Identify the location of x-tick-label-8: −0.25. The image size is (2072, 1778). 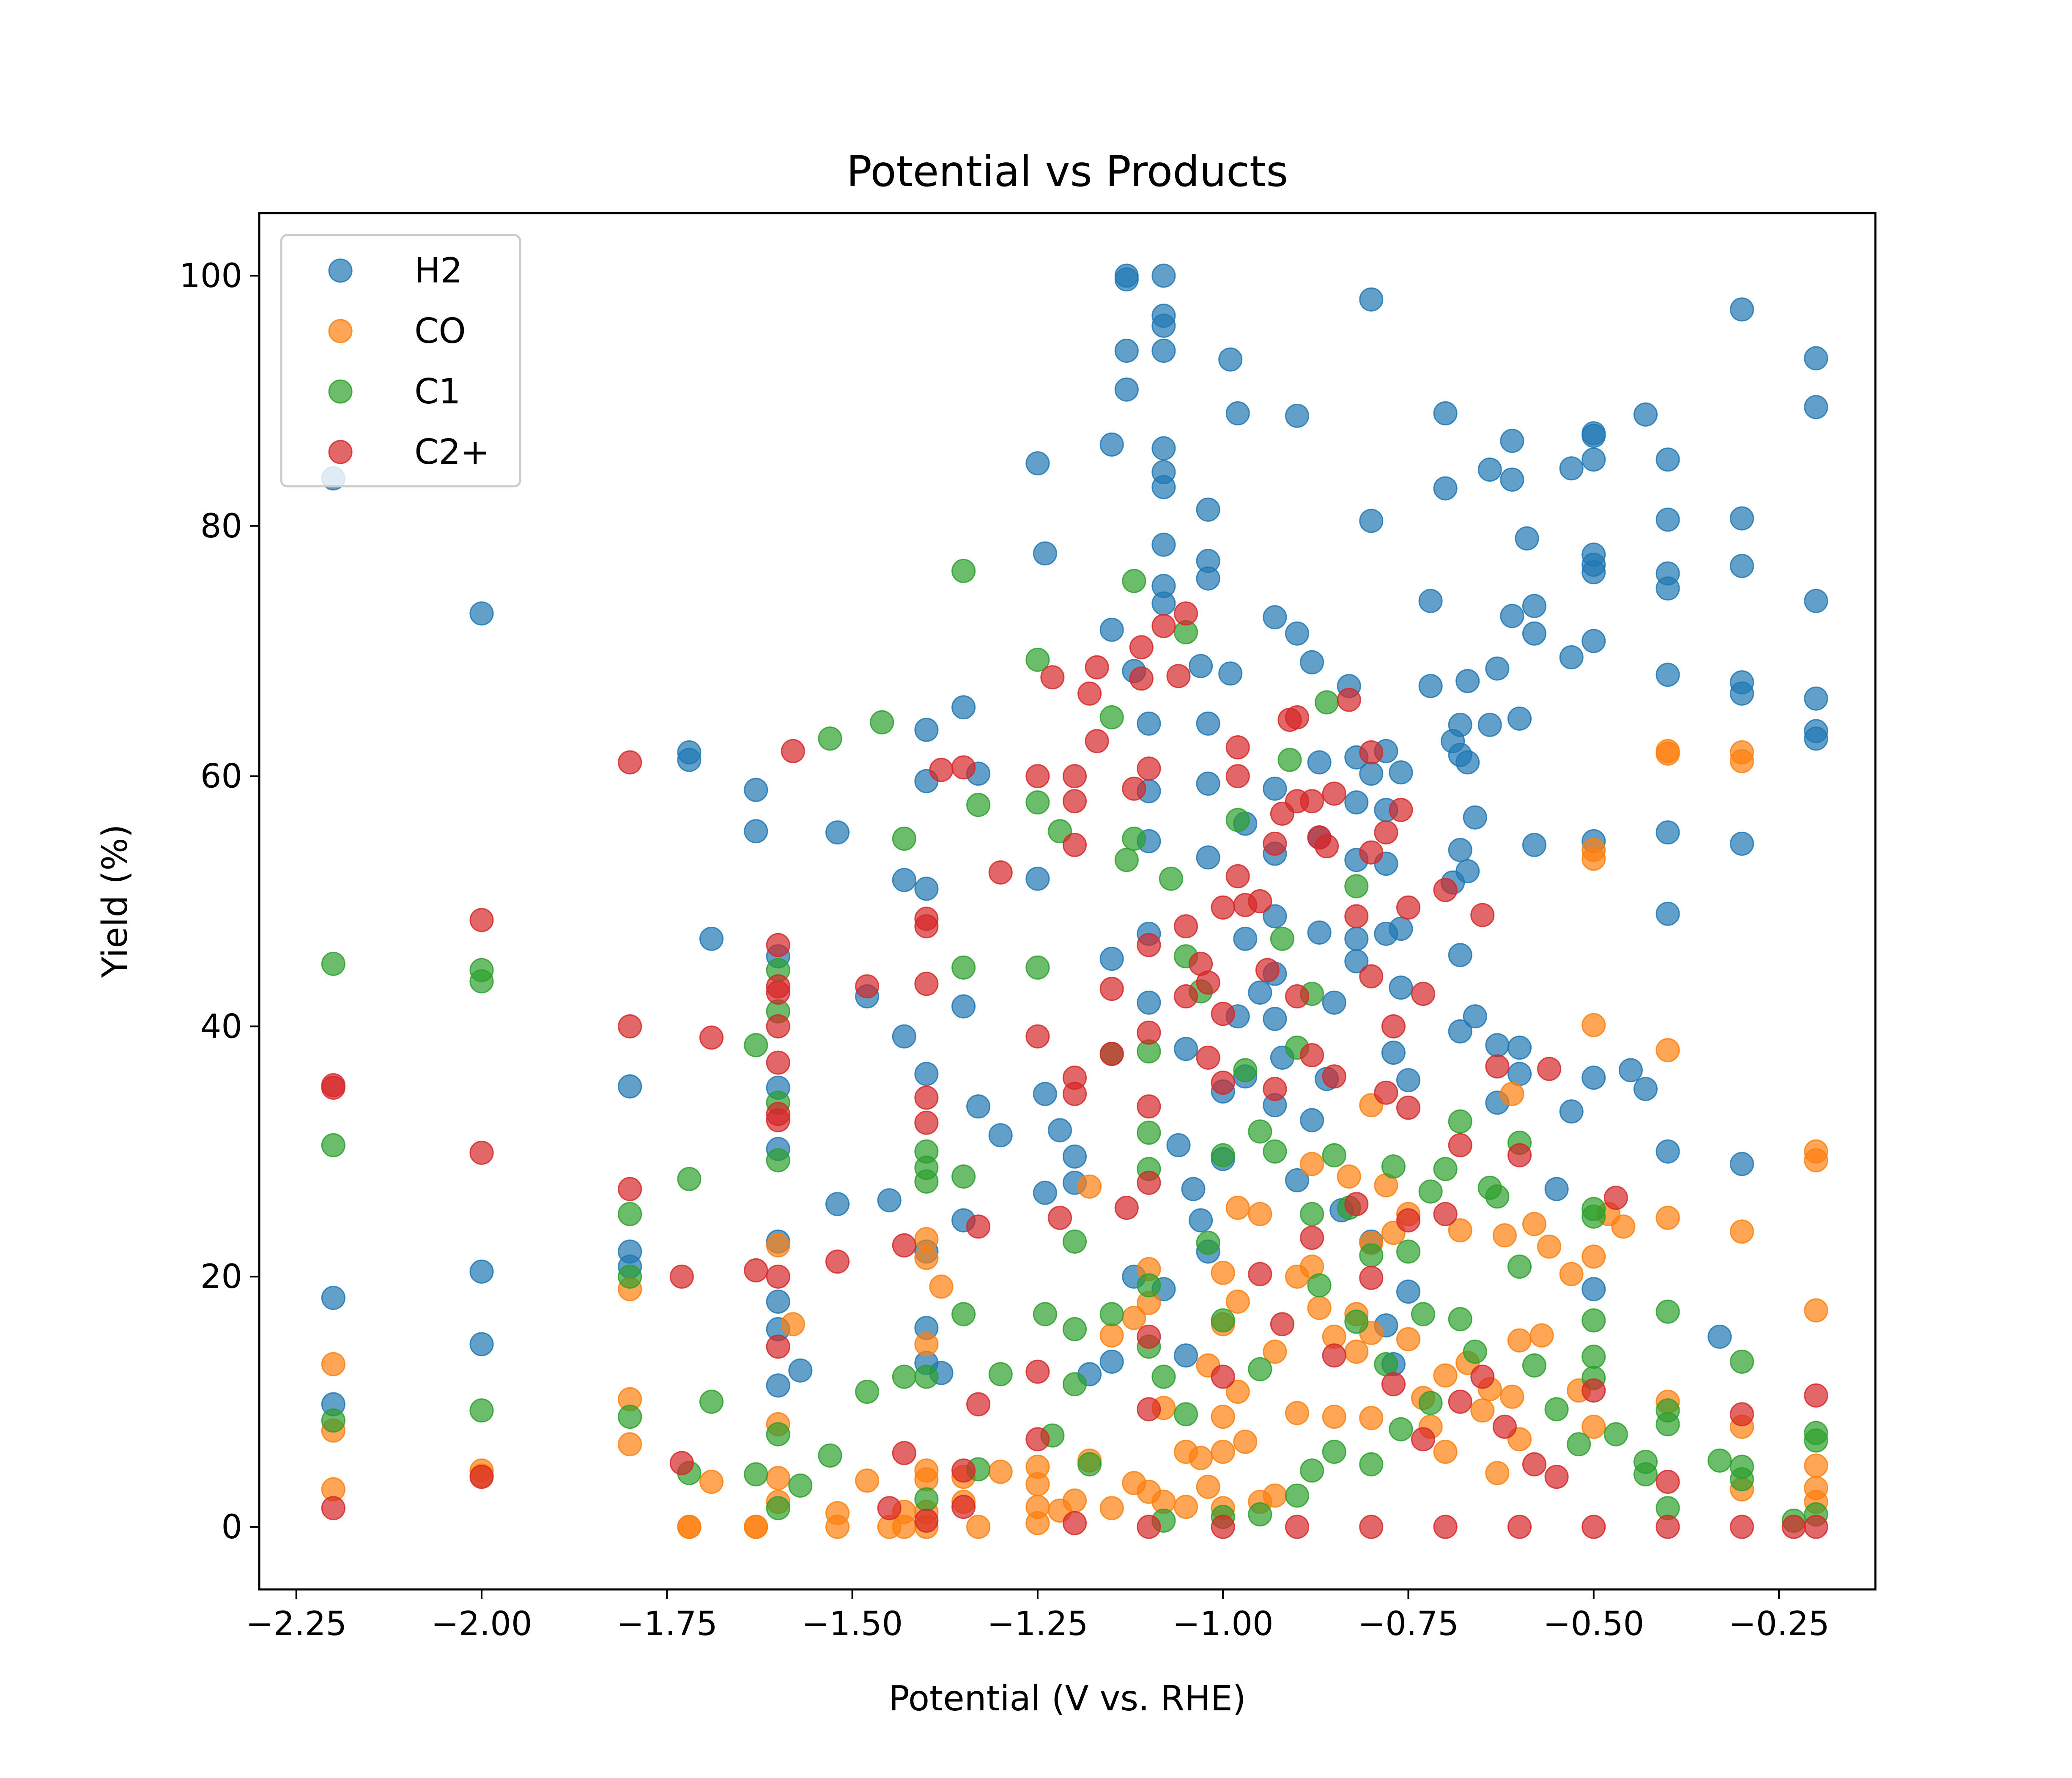
(1780, 1624).